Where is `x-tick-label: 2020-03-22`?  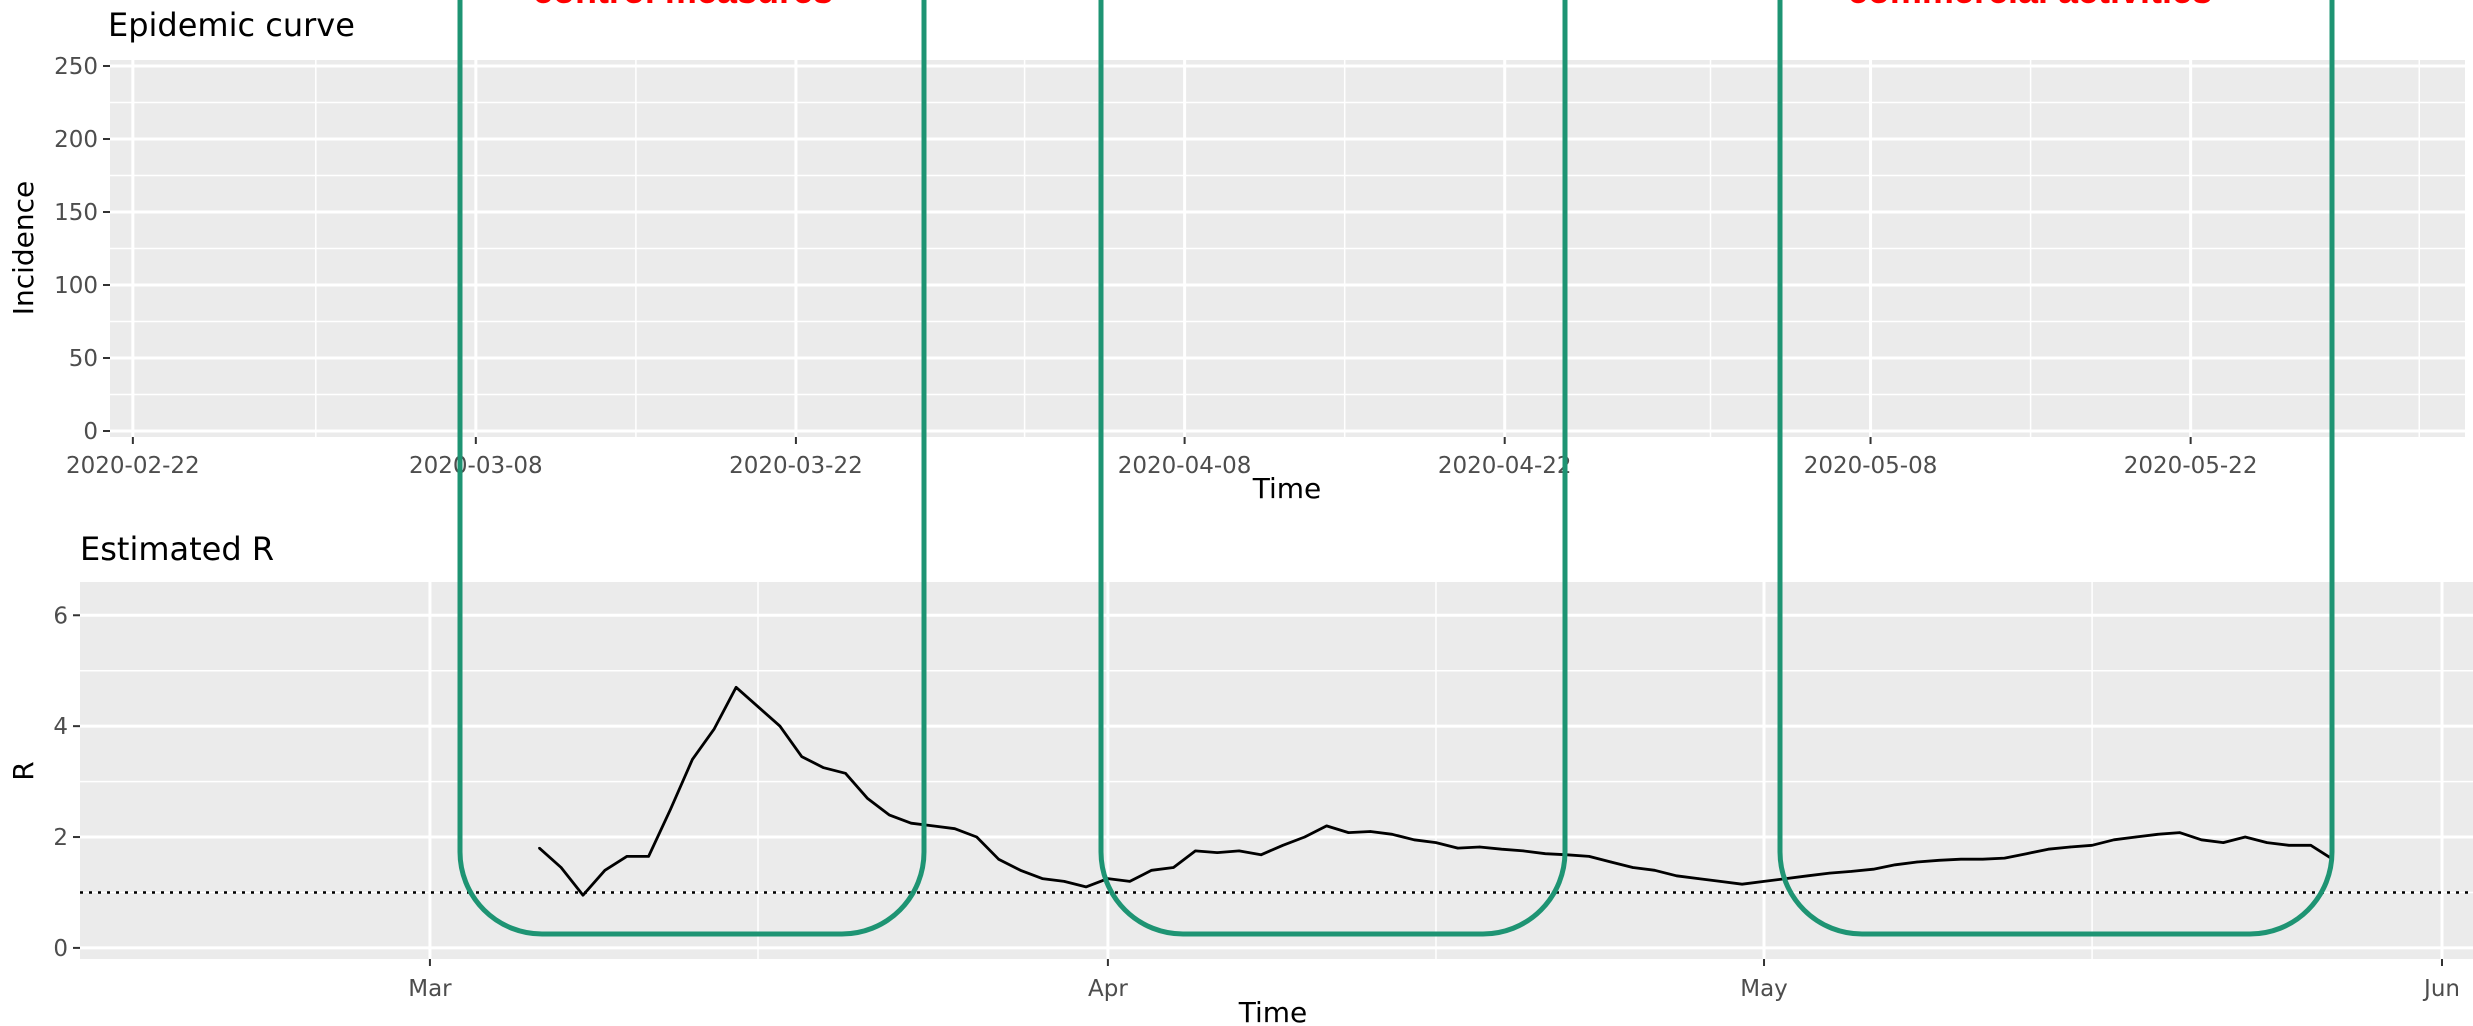 x-tick-label: 2020-03-22 is located at coordinates (796, 466).